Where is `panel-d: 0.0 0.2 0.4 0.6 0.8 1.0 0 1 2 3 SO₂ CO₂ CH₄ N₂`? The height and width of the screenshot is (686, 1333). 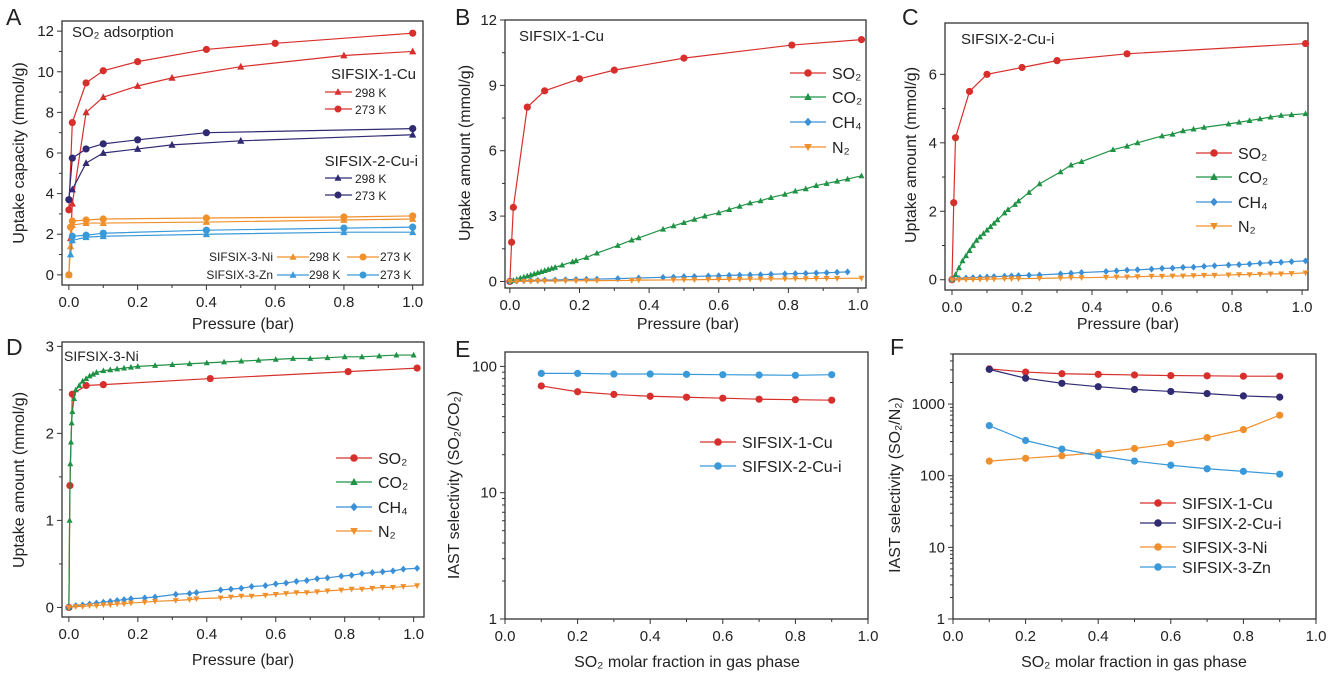 panel-d: 0.0 0.2 0.4 0.6 0.8 1.0 0 1 2 3 SO₂ CO₂ CH₄ N₂ is located at coordinates (235, 490).